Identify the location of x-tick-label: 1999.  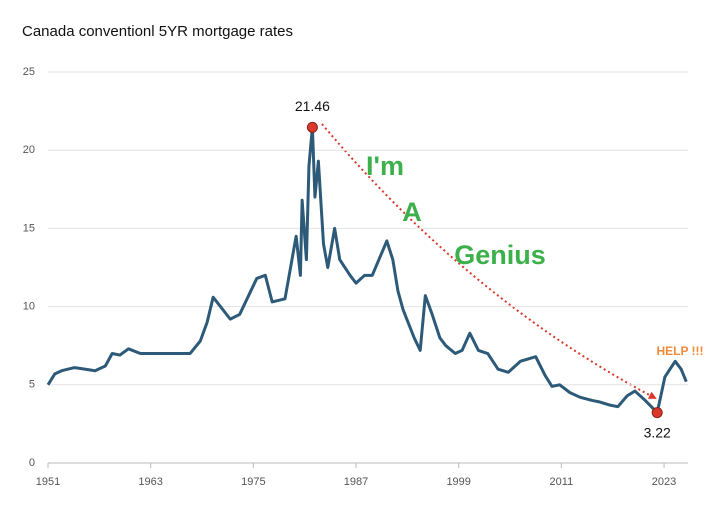
(458, 482).